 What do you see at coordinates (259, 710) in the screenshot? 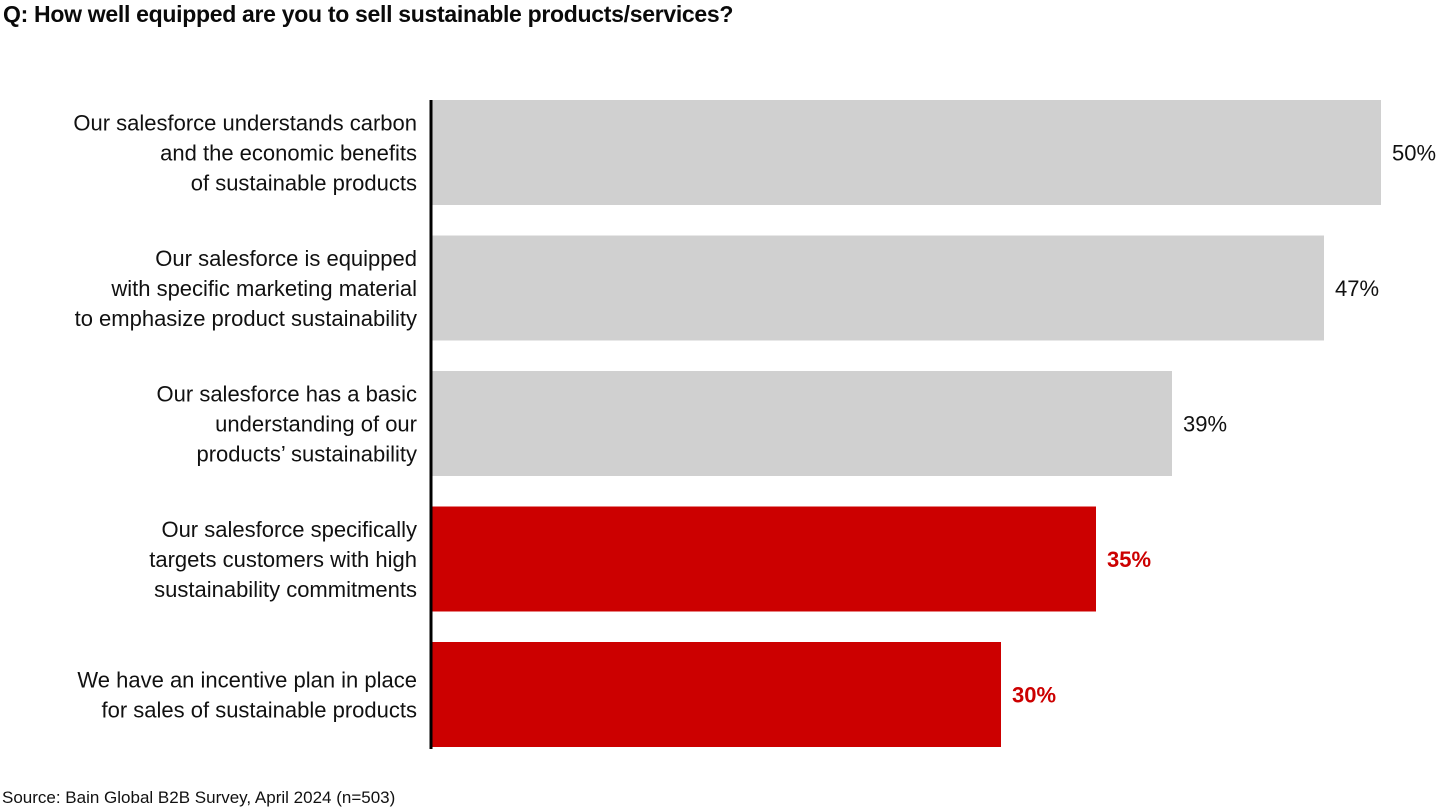
I see `category-label-line: for sales of sustainable products` at bounding box center [259, 710].